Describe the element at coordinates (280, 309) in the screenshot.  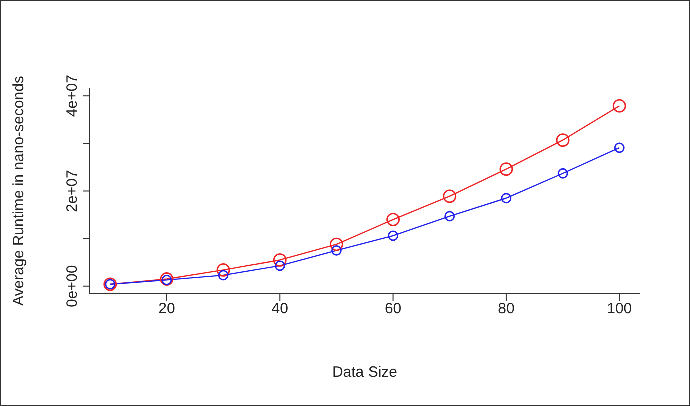
I see `x-tick-label: 40` at that location.